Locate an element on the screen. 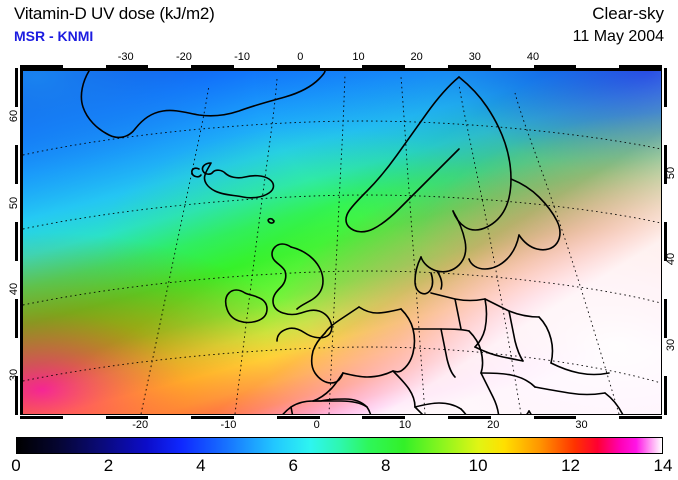 This screenshot has width=678, height=480. top-tick--30: -30 is located at coordinates (125, 57).